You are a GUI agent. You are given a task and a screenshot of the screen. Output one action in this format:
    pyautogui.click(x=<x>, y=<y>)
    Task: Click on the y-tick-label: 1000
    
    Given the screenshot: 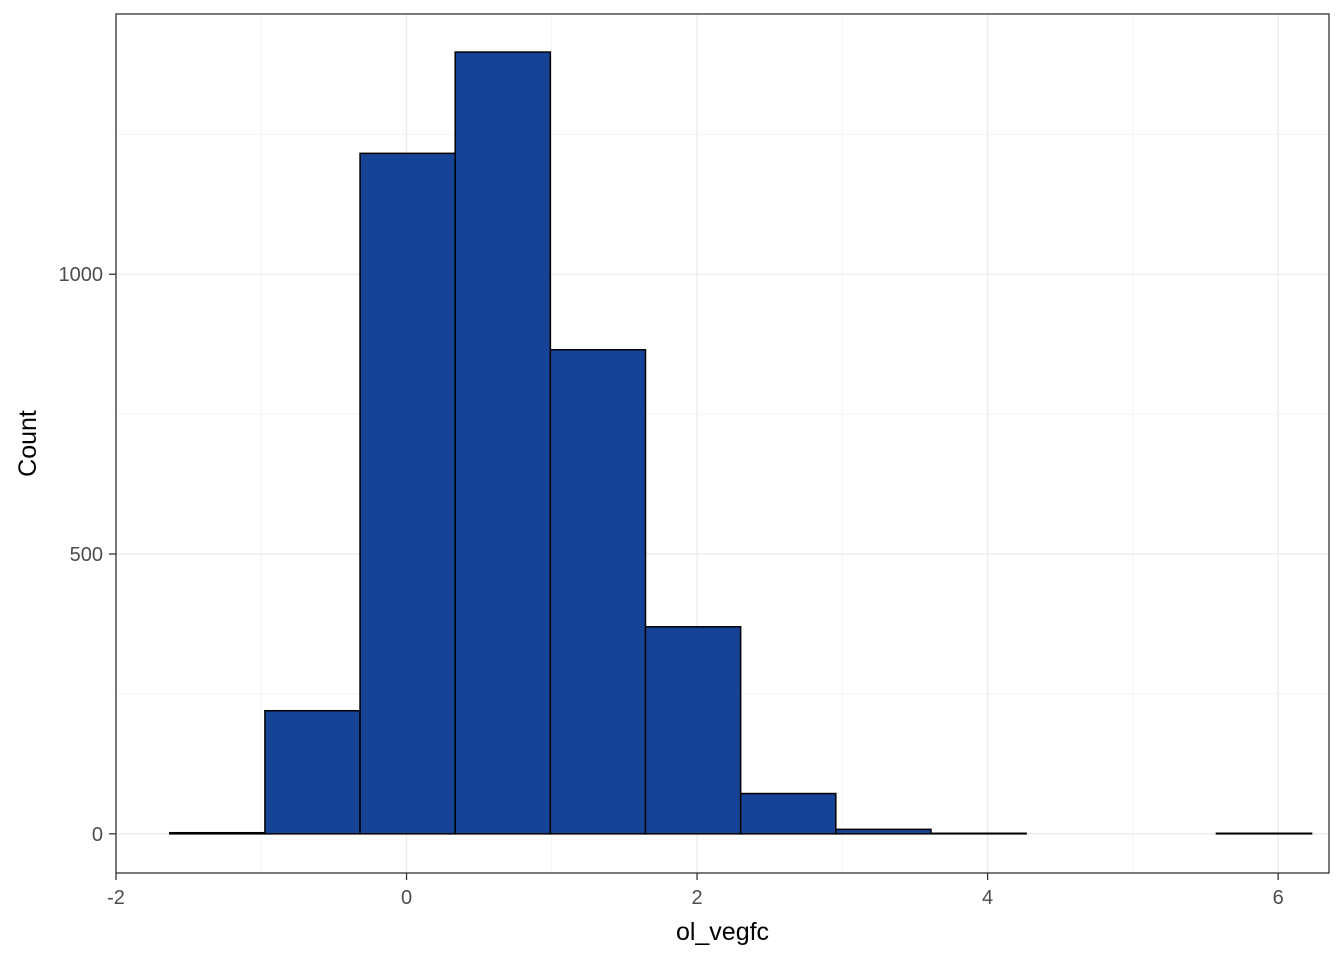 What is the action you would take?
    pyautogui.click(x=81, y=275)
    